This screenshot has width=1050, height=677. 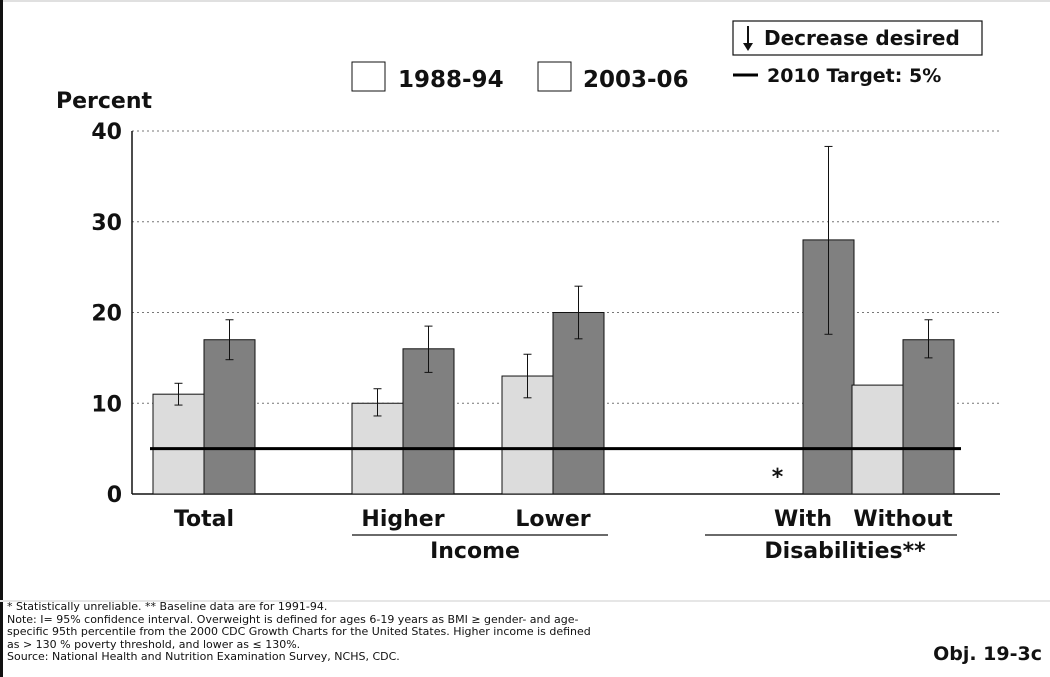 What do you see at coordinates (525, 601) in the screenshot?
I see `footnote-separator` at bounding box center [525, 601].